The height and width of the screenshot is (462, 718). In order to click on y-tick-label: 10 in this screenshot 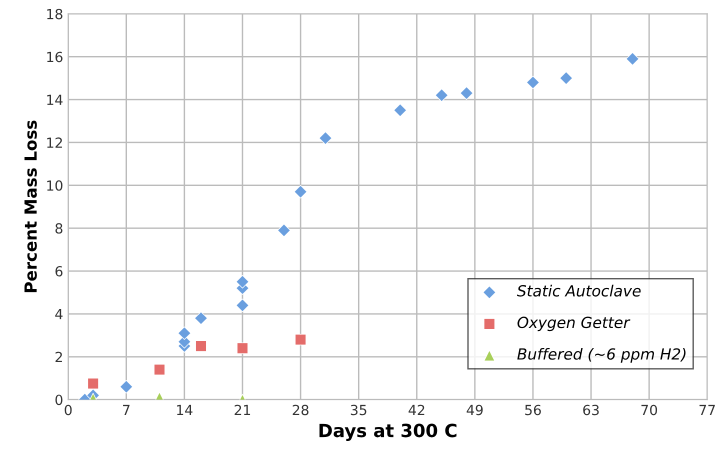, I will do `click(54, 185)`.